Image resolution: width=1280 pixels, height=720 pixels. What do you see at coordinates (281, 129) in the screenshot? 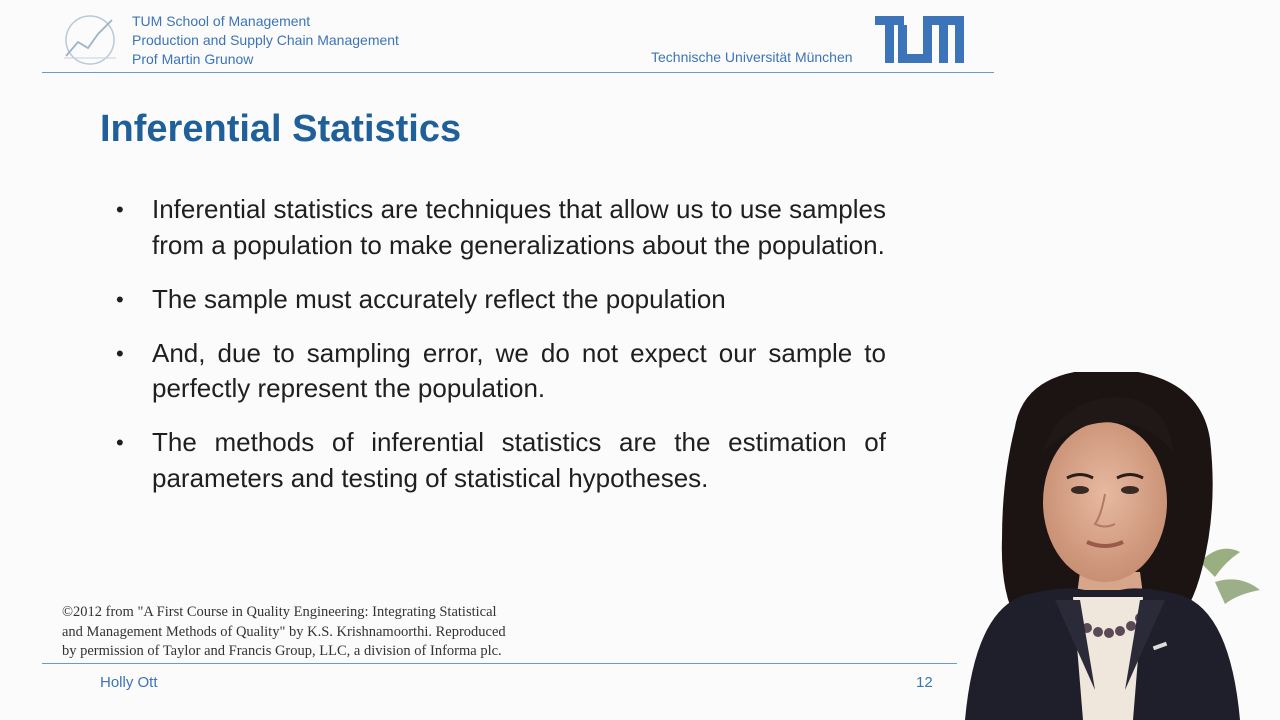
I see `slide-title: Inferential Statistics` at bounding box center [281, 129].